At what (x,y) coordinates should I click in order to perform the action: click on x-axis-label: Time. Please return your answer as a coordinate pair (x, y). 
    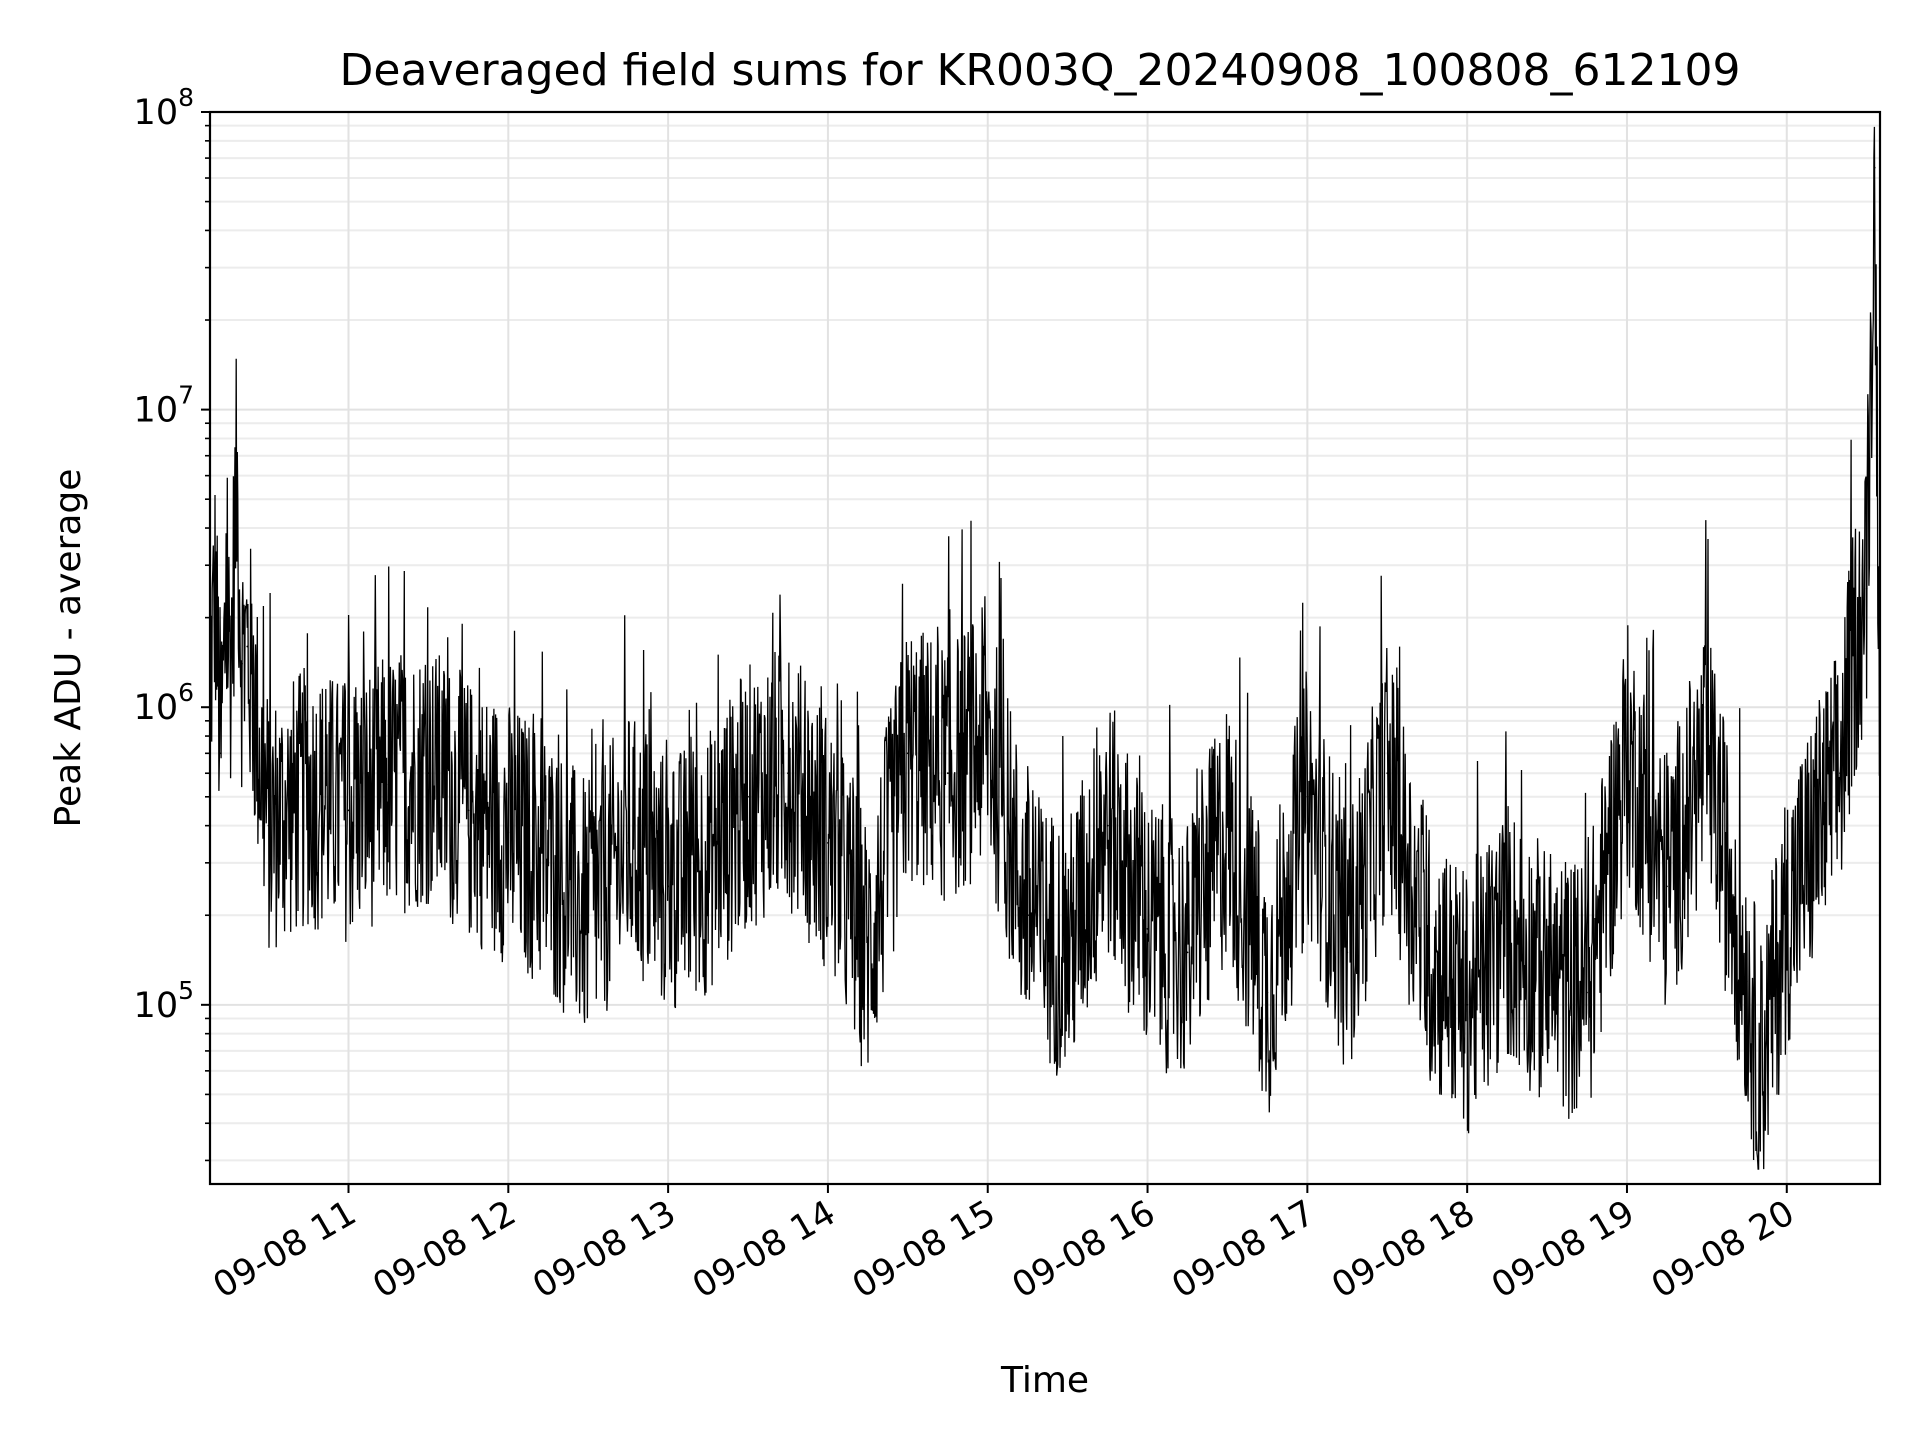
    Looking at the image, I should click on (1044, 1380).